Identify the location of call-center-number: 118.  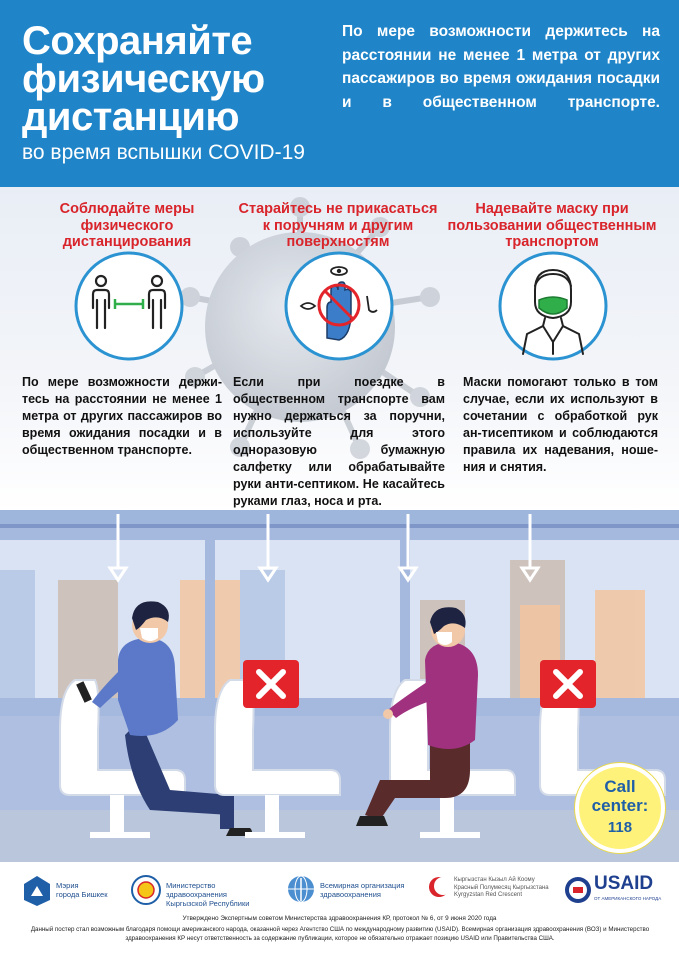
(620, 827).